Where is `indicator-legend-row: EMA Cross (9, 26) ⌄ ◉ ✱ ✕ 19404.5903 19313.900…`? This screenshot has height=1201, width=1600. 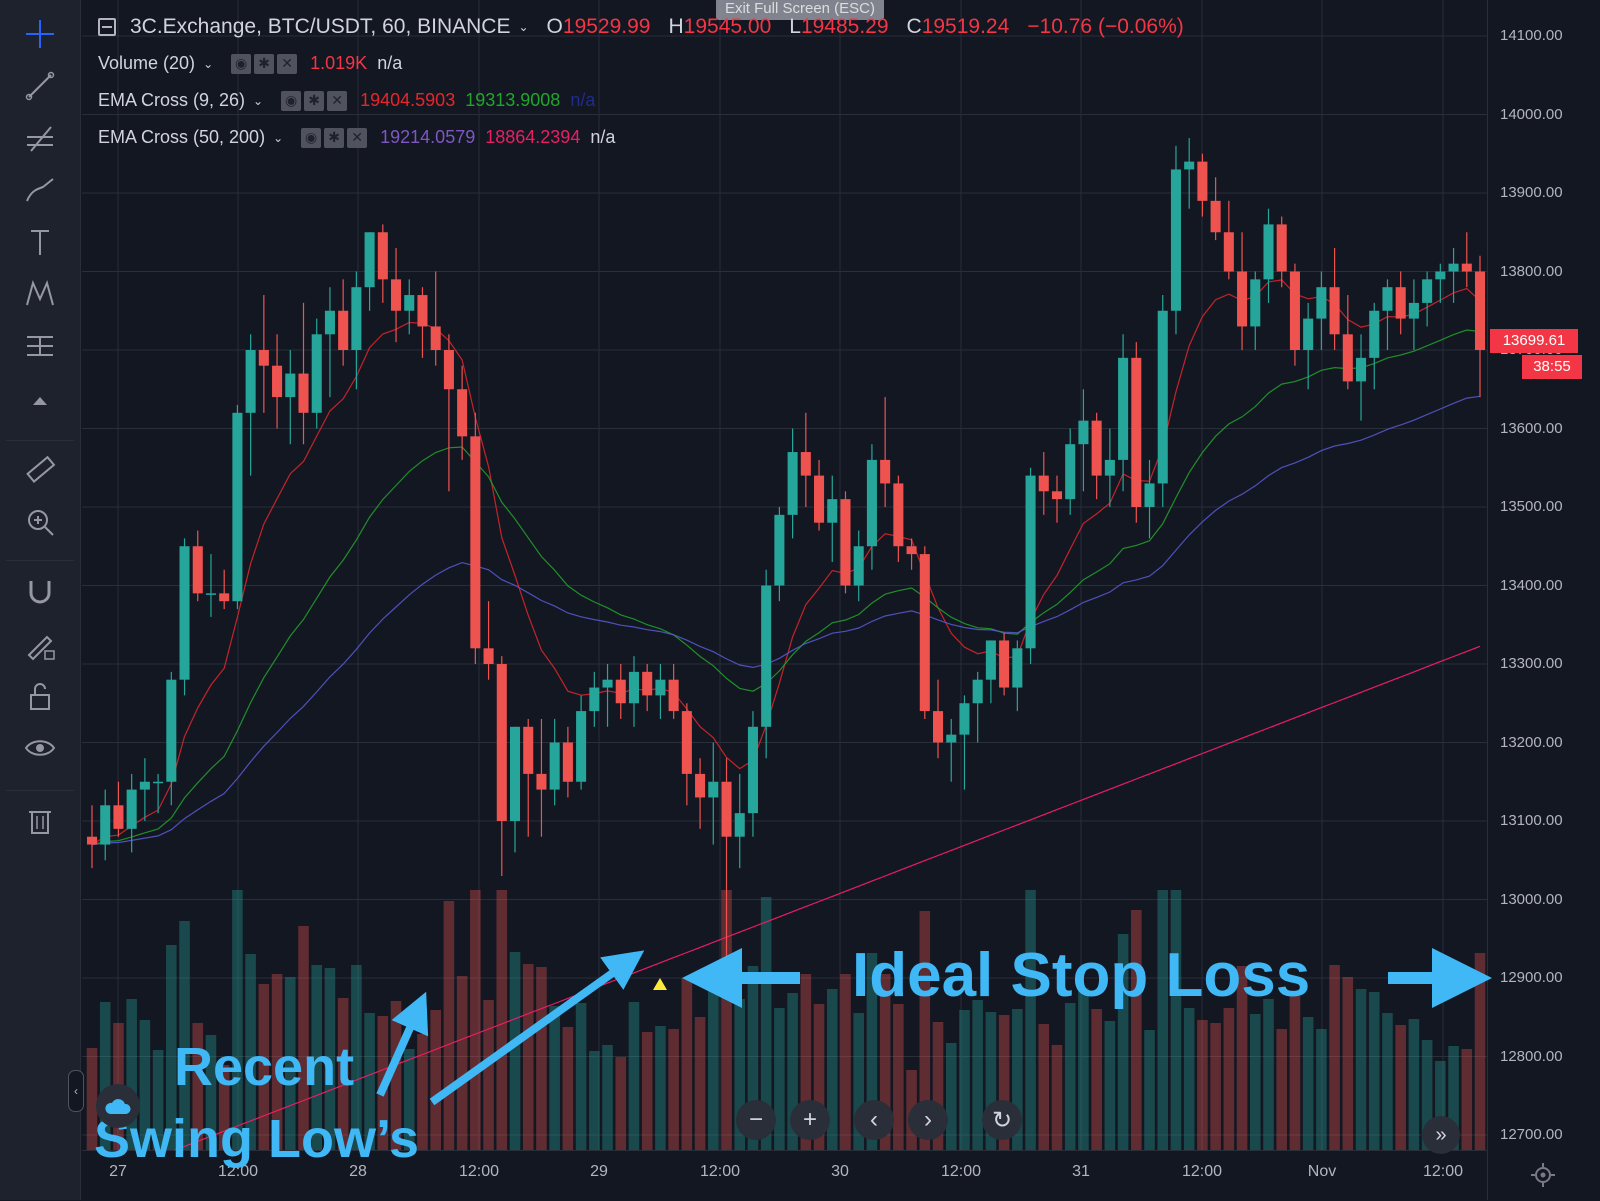 indicator-legend-row: EMA Cross (9, 26) ⌄ ◉ ✱ ✕ 19404.5903 19313.900… is located at coordinates (641, 100).